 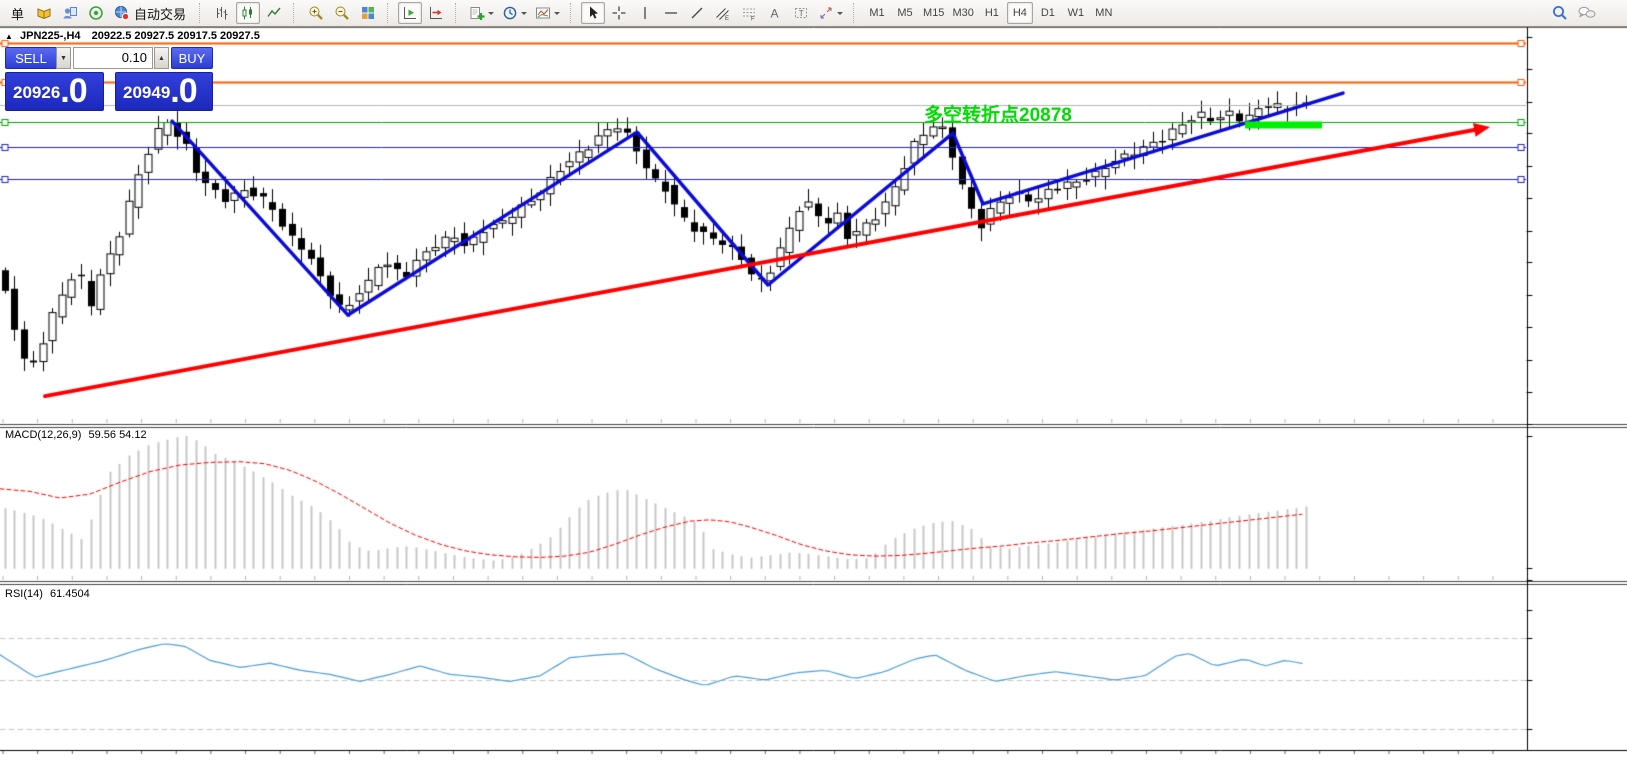 I want to click on vertical-line-icon, so click(x=645, y=13).